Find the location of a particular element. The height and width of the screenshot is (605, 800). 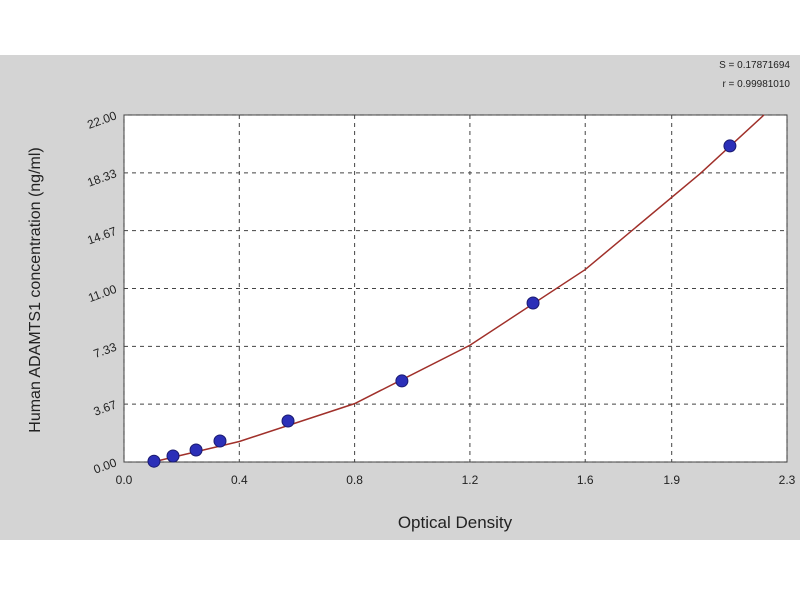

x-tick-label: 0.8 is located at coordinates (354, 480).